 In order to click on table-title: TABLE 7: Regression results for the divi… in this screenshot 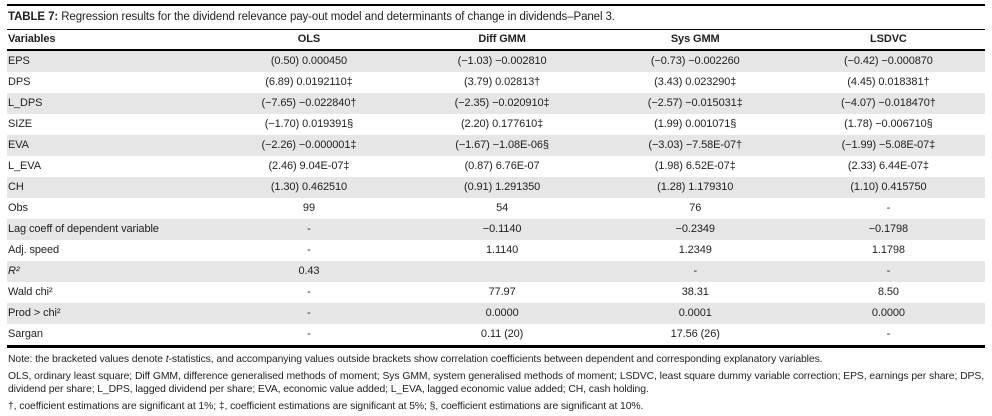, I will do `click(496, 19)`.